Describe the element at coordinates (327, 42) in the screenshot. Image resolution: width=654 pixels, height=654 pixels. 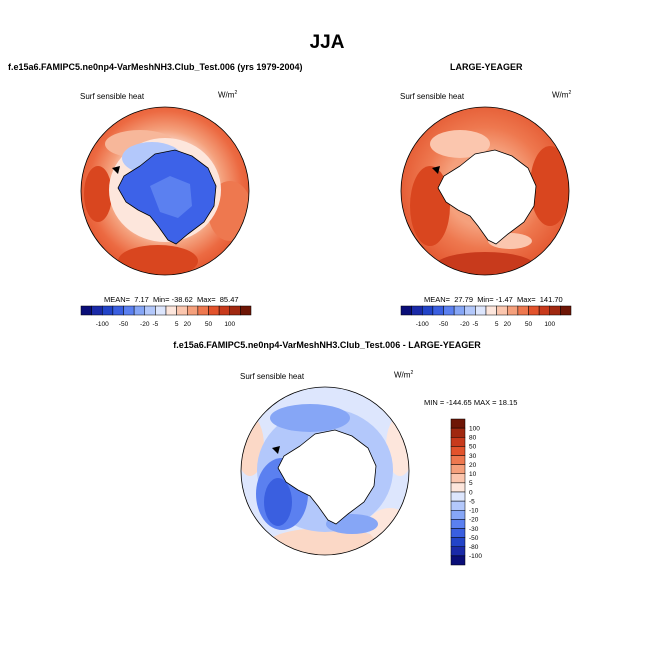
I see `main-title: JJA` at that location.